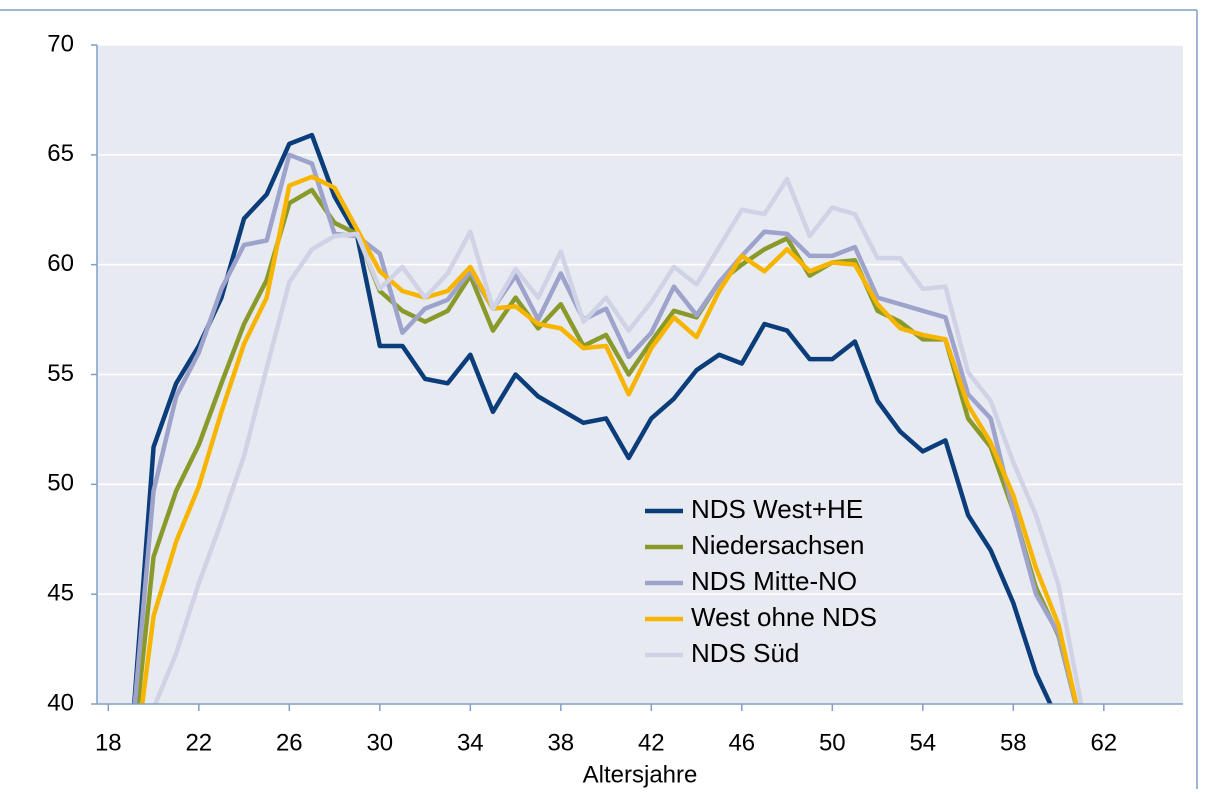 This screenshot has height=794, width=1205. What do you see at coordinates (832, 742) in the screenshot?
I see `x-tick-label: 50` at bounding box center [832, 742].